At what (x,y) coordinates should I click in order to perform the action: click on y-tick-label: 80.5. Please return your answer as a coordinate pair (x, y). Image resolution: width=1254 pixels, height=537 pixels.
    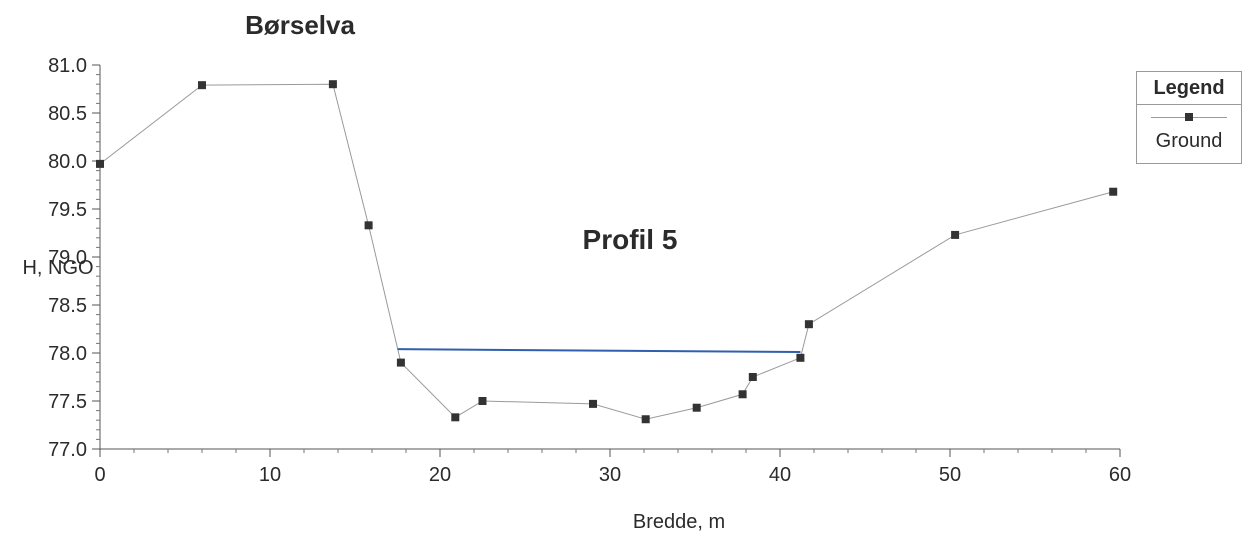
    Looking at the image, I should click on (67, 114).